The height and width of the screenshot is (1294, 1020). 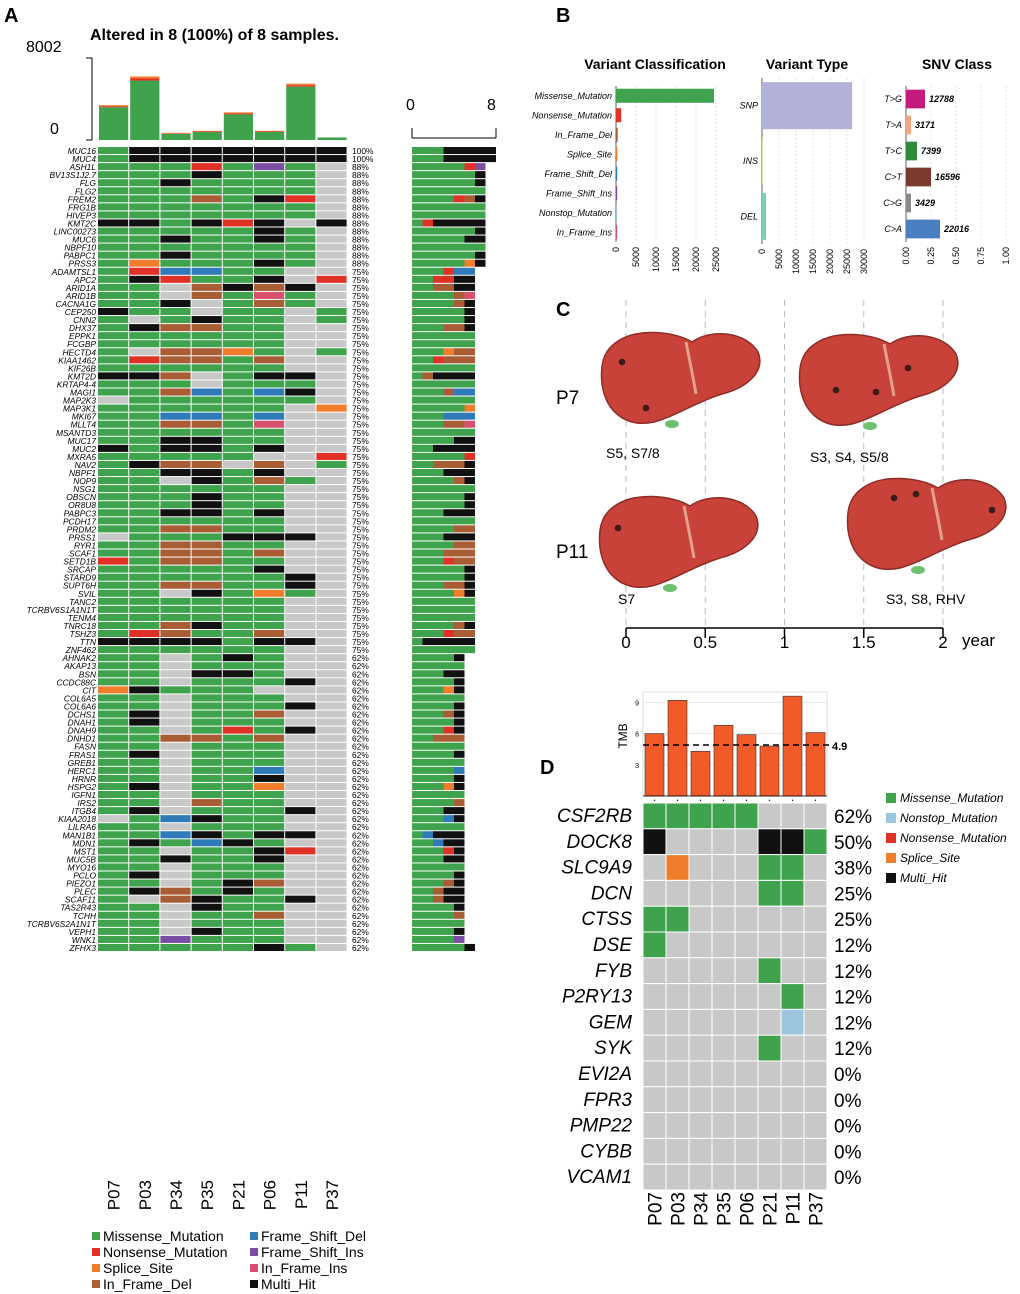 What do you see at coordinates (563, 310) in the screenshot?
I see `panel-label-c: C` at bounding box center [563, 310].